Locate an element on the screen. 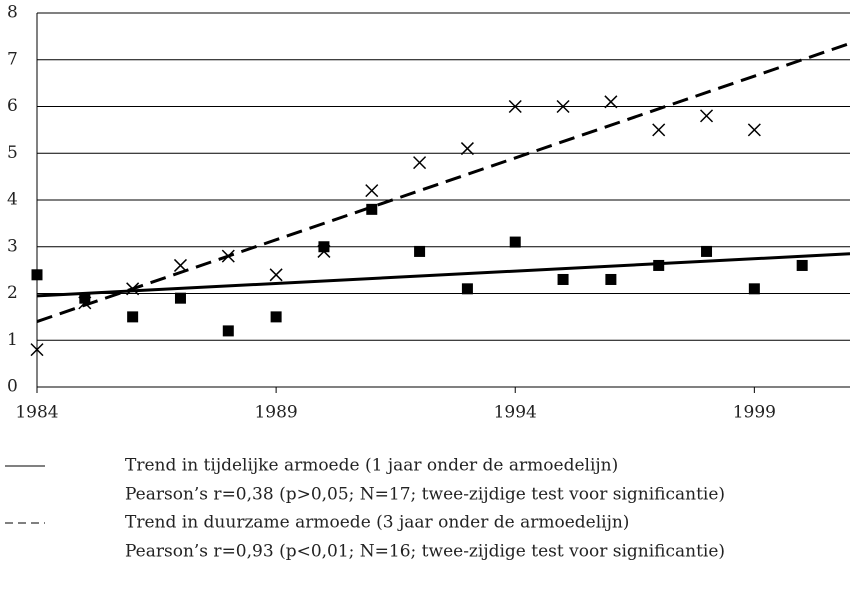  y-tick-label: 8 is located at coordinates (12, 13).